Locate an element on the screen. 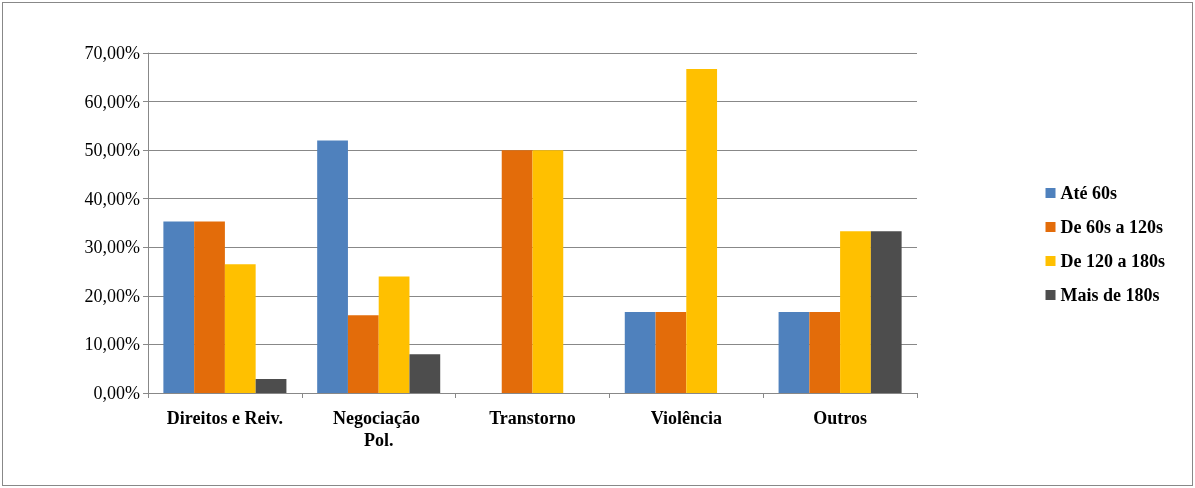 This screenshot has width=1195, height=488. y-tick-label: 70,00% is located at coordinates (112, 53).